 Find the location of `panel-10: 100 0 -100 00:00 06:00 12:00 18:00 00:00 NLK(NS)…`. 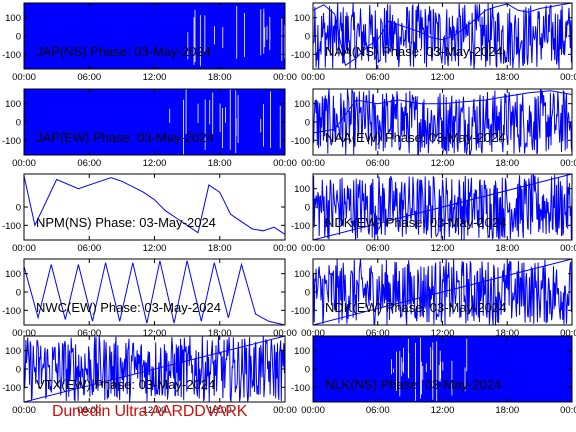

panel-10: 100 0 -100 00:00 06:00 12:00 18:00 00:00 NLK(NS)… is located at coordinates (433, 375).